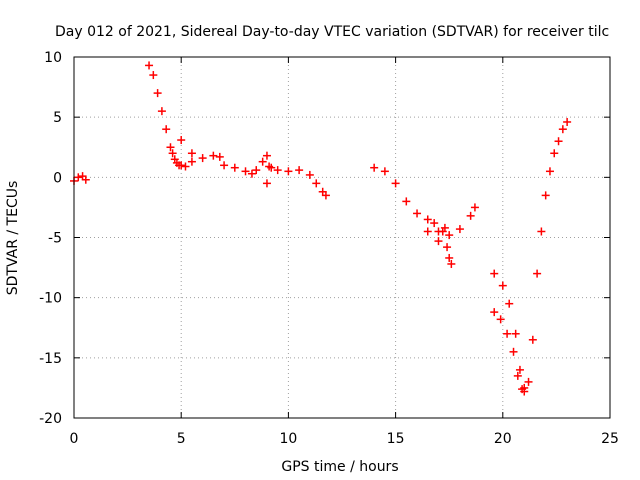  Describe the element at coordinates (503, 439) in the screenshot. I see `x-tick-label: 20` at that location.